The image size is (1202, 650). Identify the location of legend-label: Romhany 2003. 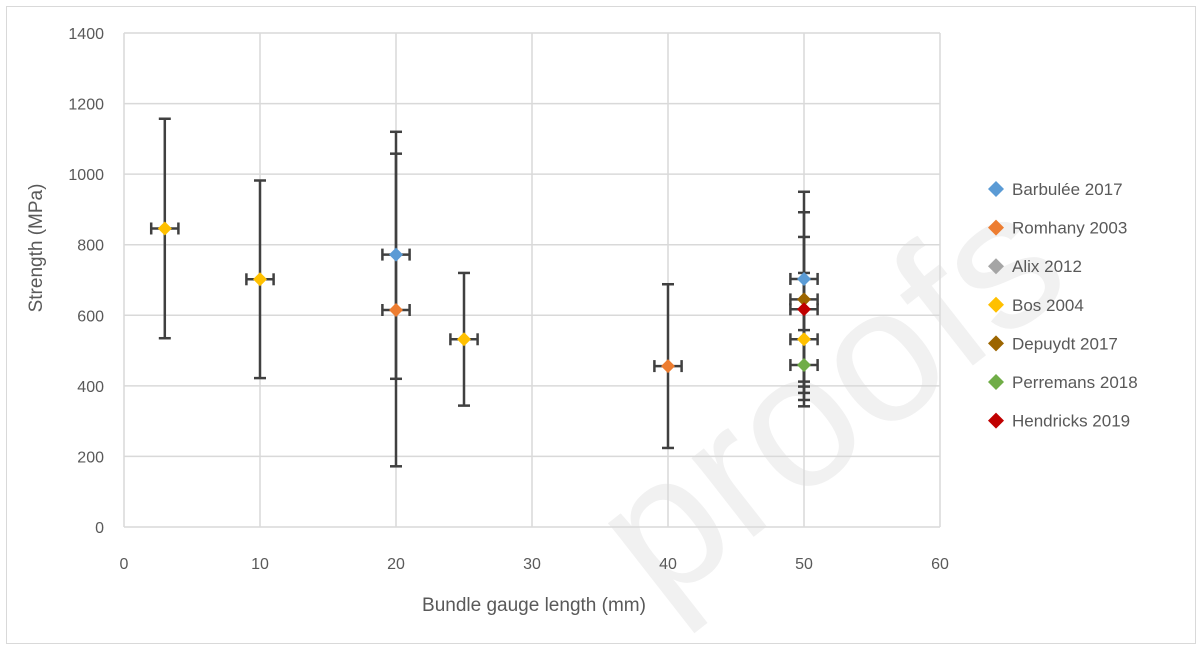
(1069, 228).